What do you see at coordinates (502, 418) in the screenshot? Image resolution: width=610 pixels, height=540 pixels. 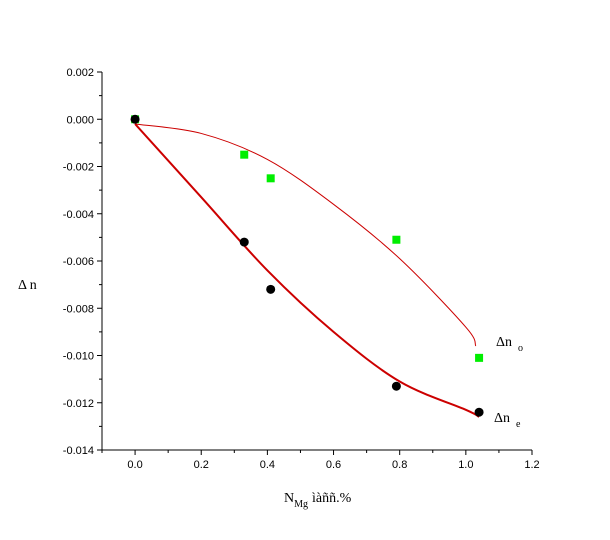 I see `annotation-delta-n-e-base: Δn` at bounding box center [502, 418].